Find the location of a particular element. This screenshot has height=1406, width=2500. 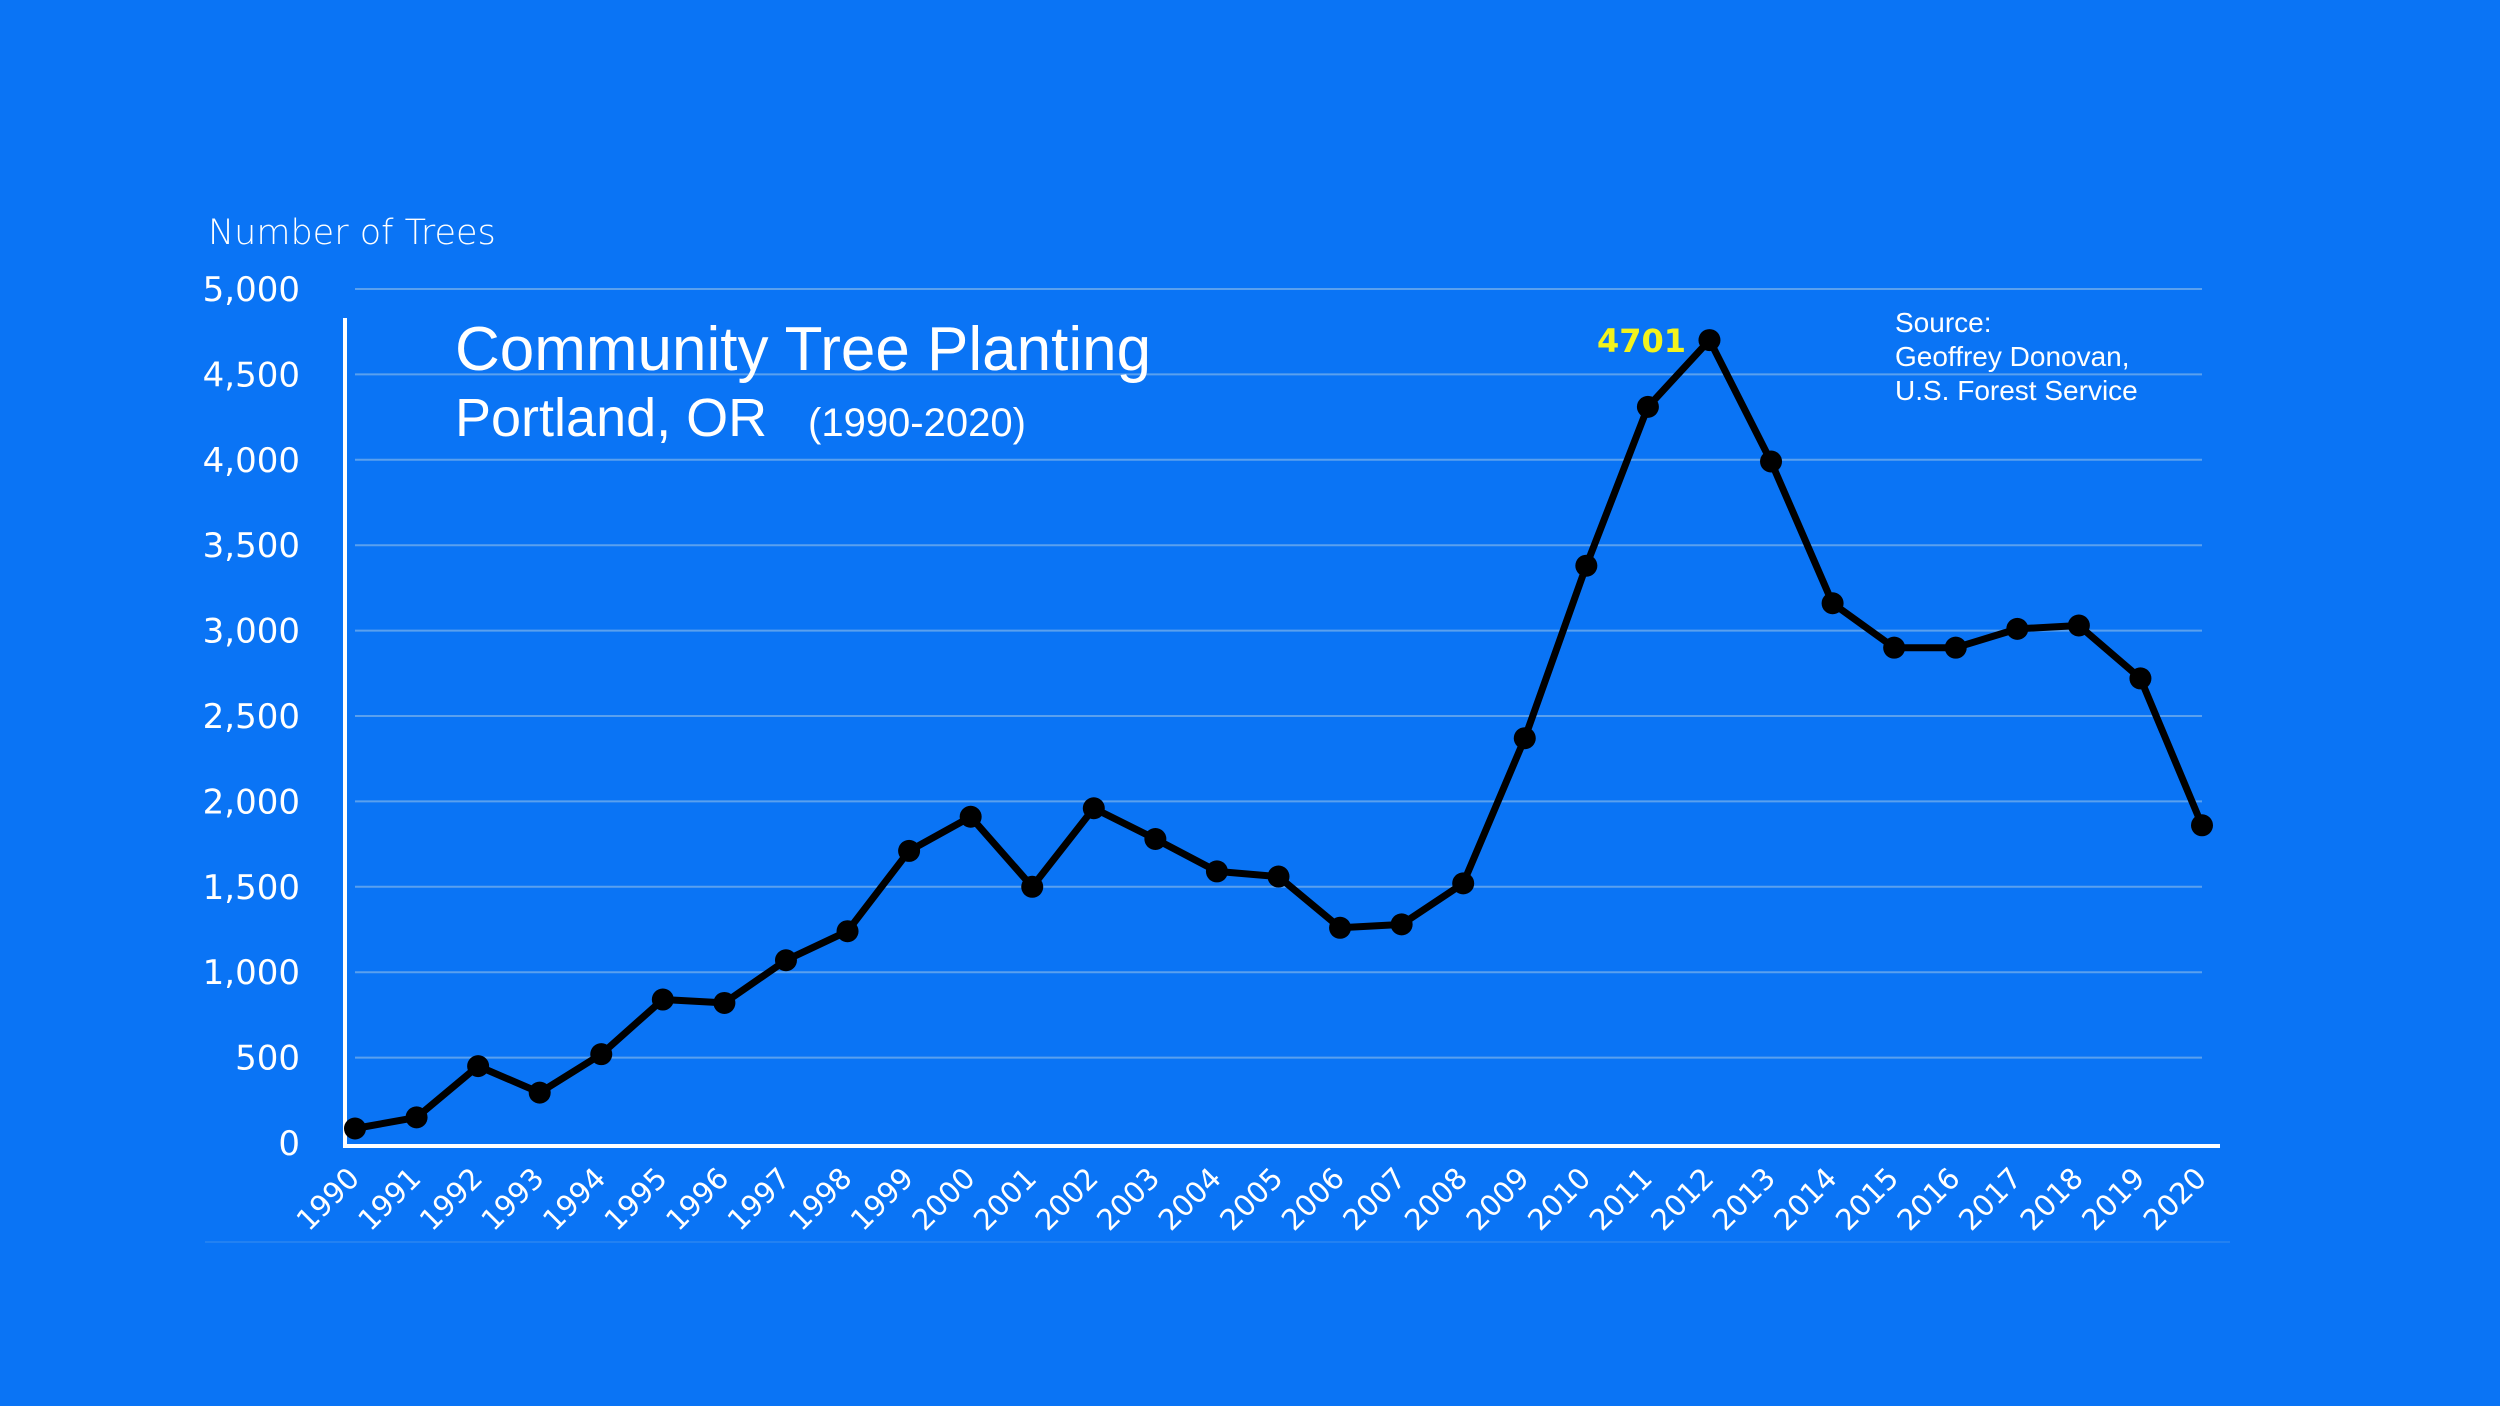

x-tick-label: 2012 is located at coordinates (1682, 1199).